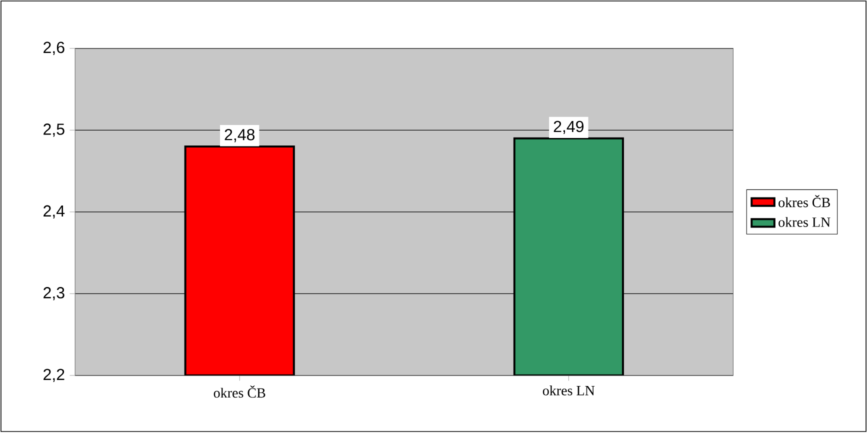  What do you see at coordinates (569, 127) in the screenshot?
I see `data-label: 2,49` at bounding box center [569, 127].